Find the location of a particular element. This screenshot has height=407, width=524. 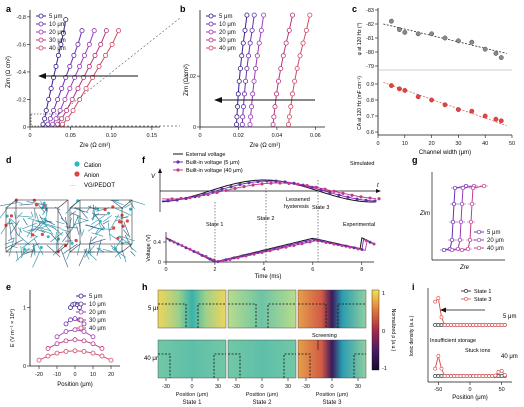

panel-label-i: i is located at coordinates (413, 287).